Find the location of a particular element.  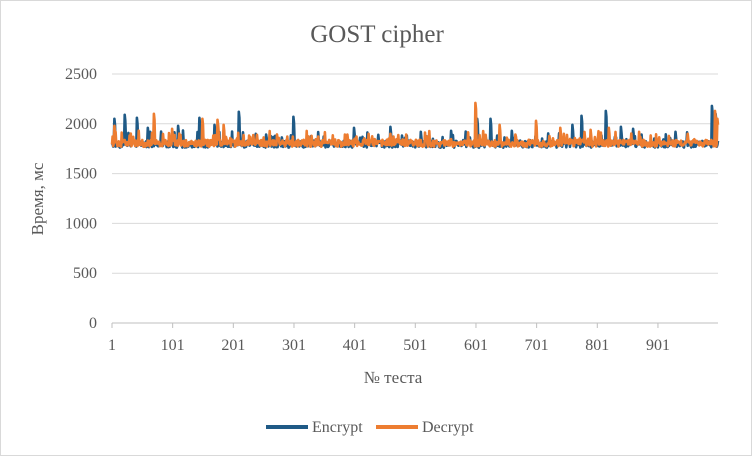

series-lines is located at coordinates (415, 125).